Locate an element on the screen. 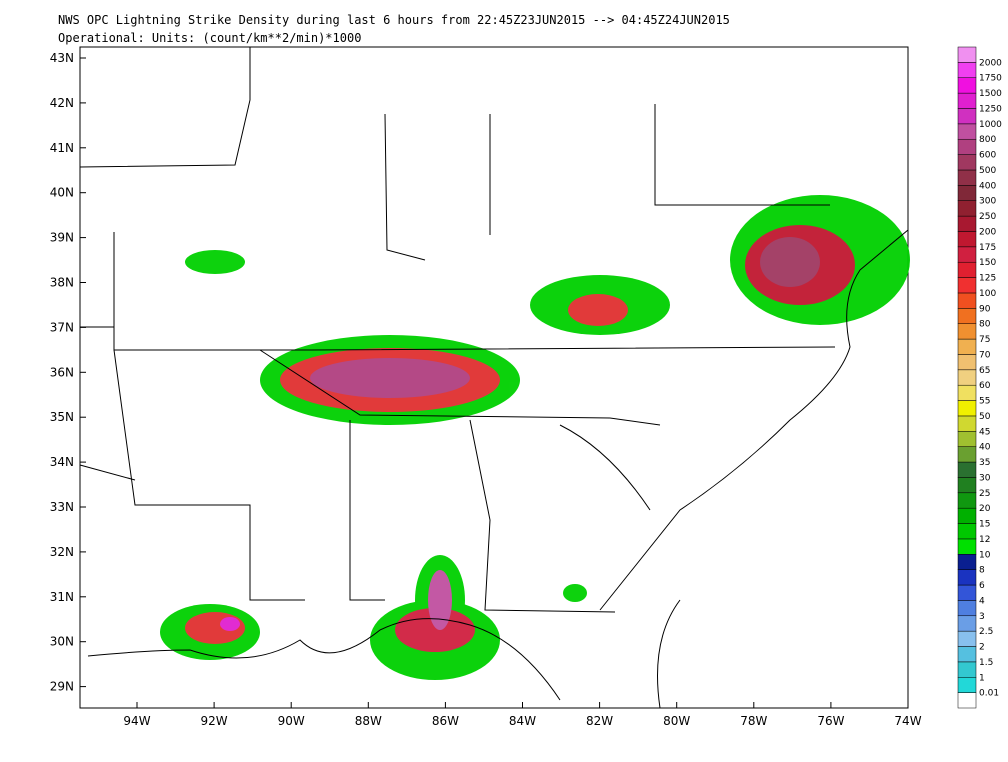  colorbar-label: 10 is located at coordinates (985, 555).